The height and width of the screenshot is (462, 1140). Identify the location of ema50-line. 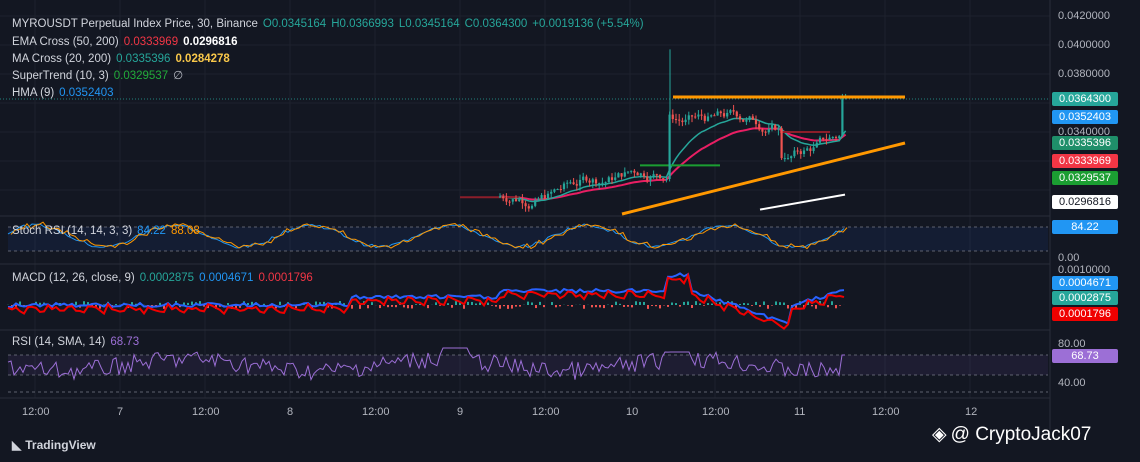
(673, 164).